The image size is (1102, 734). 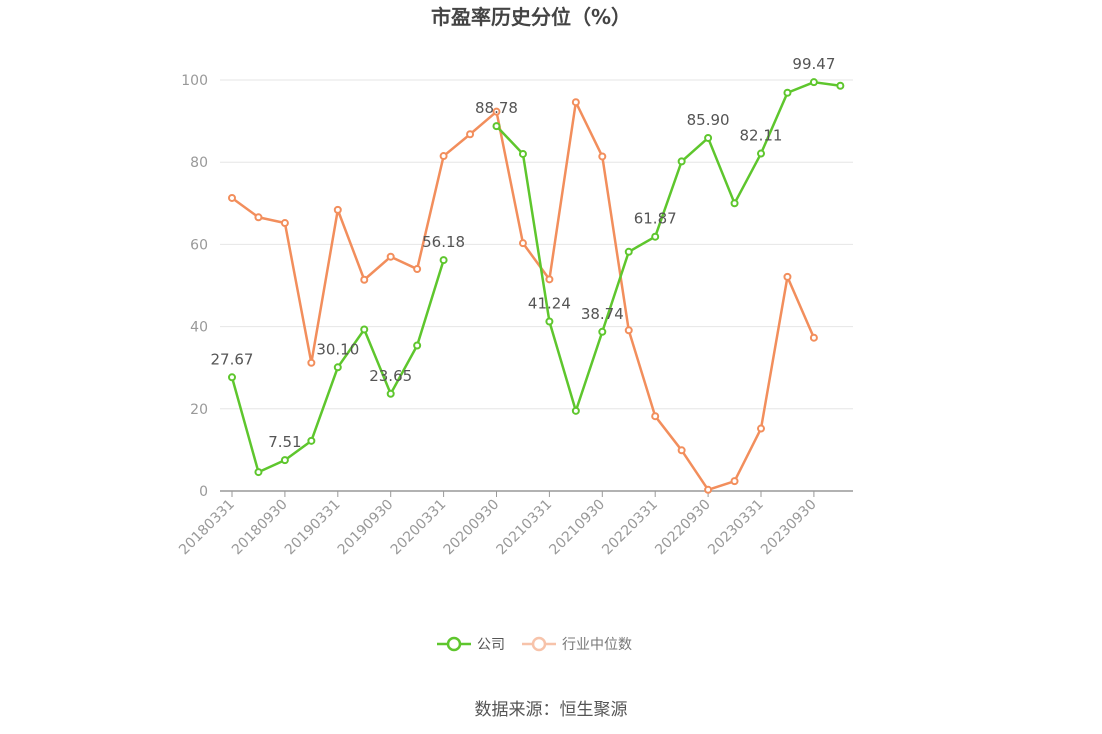 I want to click on x-tick-label: 20220930, so click(x=683, y=528).